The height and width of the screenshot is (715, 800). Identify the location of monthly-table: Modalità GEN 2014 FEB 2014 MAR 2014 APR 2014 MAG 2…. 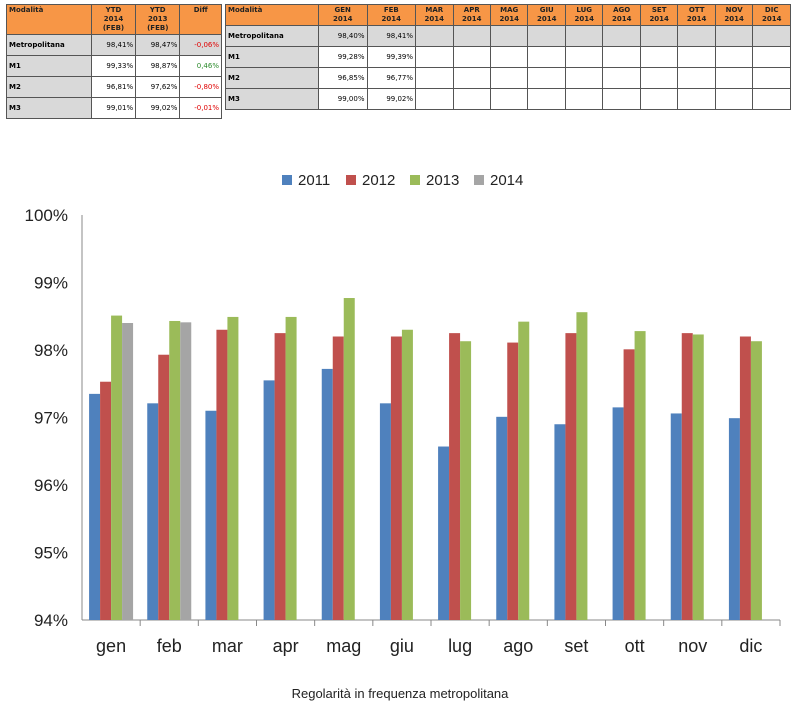
(508, 57).